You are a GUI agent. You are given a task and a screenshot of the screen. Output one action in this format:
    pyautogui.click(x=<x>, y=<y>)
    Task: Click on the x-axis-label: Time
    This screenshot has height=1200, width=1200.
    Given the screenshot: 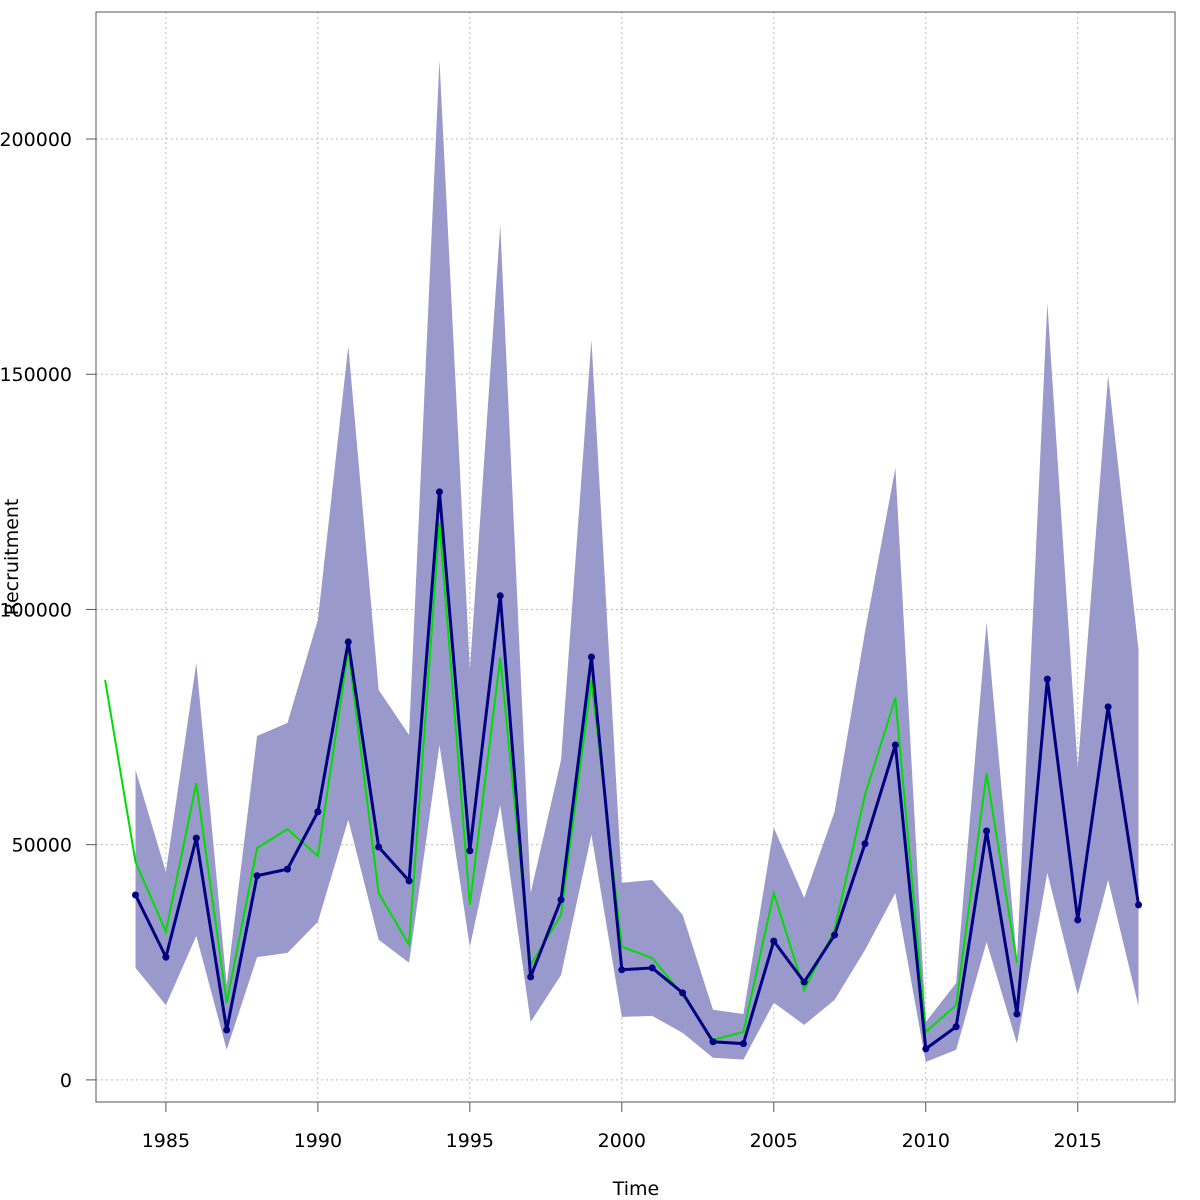 What is the action you would take?
    pyautogui.click(x=636, y=1189)
    